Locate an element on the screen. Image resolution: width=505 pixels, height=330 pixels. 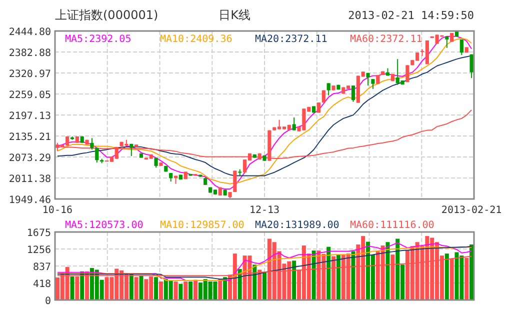
y-tick-label: 2011.38 is located at coordinates (29, 179).